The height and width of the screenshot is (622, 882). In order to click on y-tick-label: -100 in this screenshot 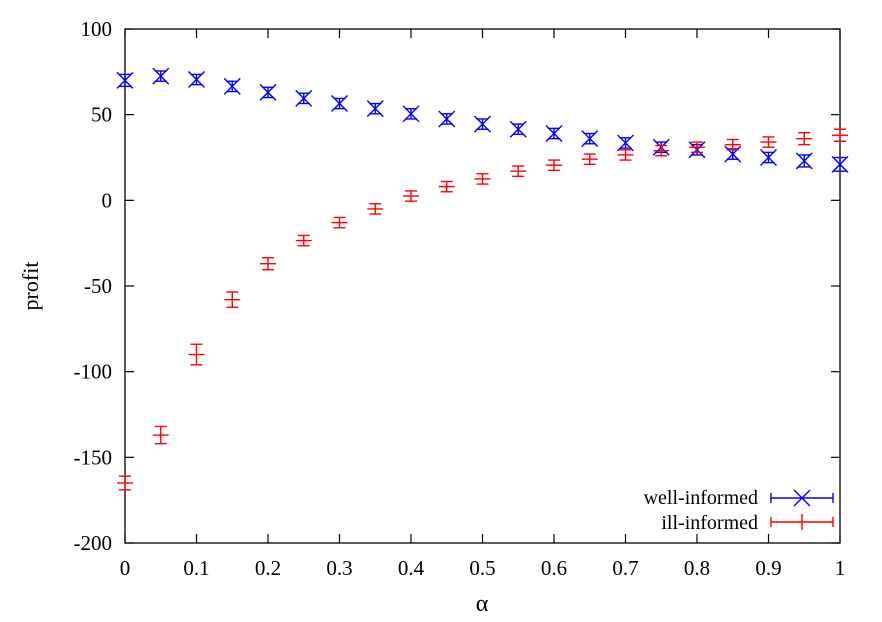, I will do `click(93, 372)`.